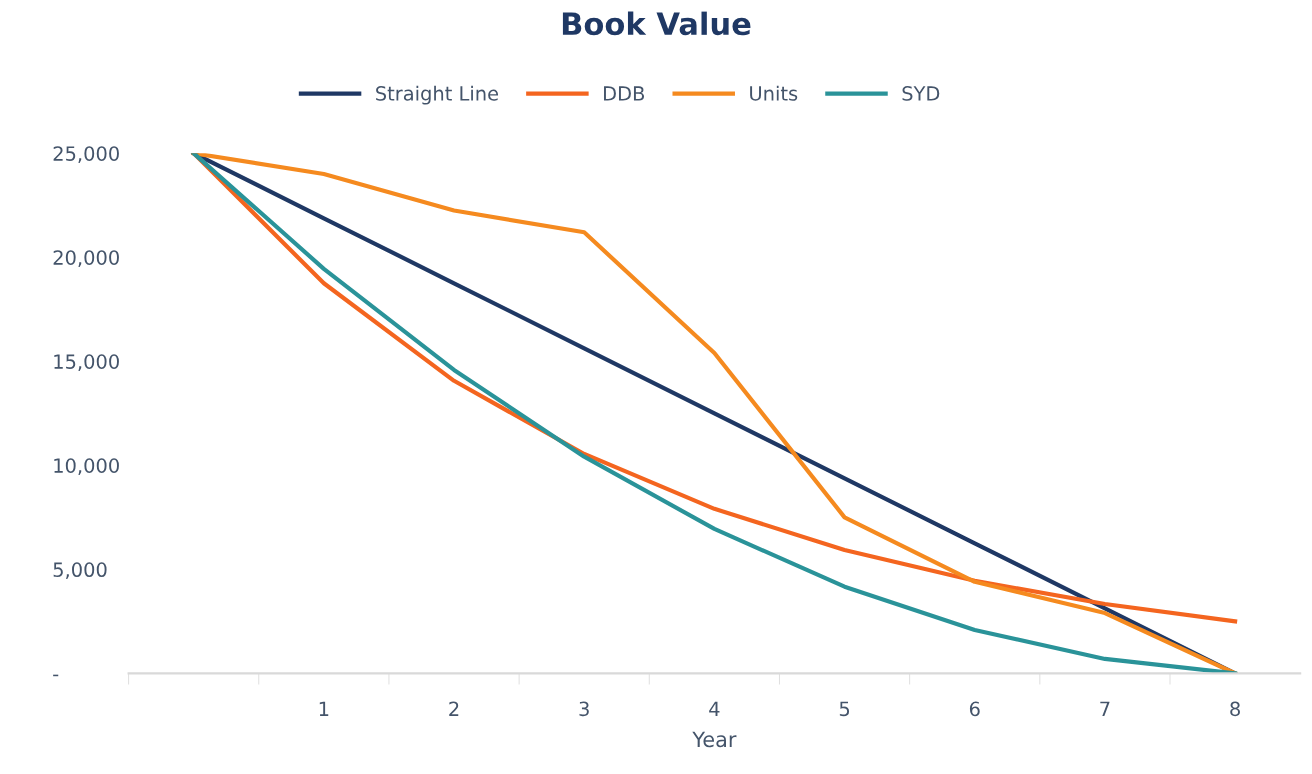 The height and width of the screenshot is (774, 1312). What do you see at coordinates (921, 93) in the screenshot?
I see `legend-label: SYD` at bounding box center [921, 93].